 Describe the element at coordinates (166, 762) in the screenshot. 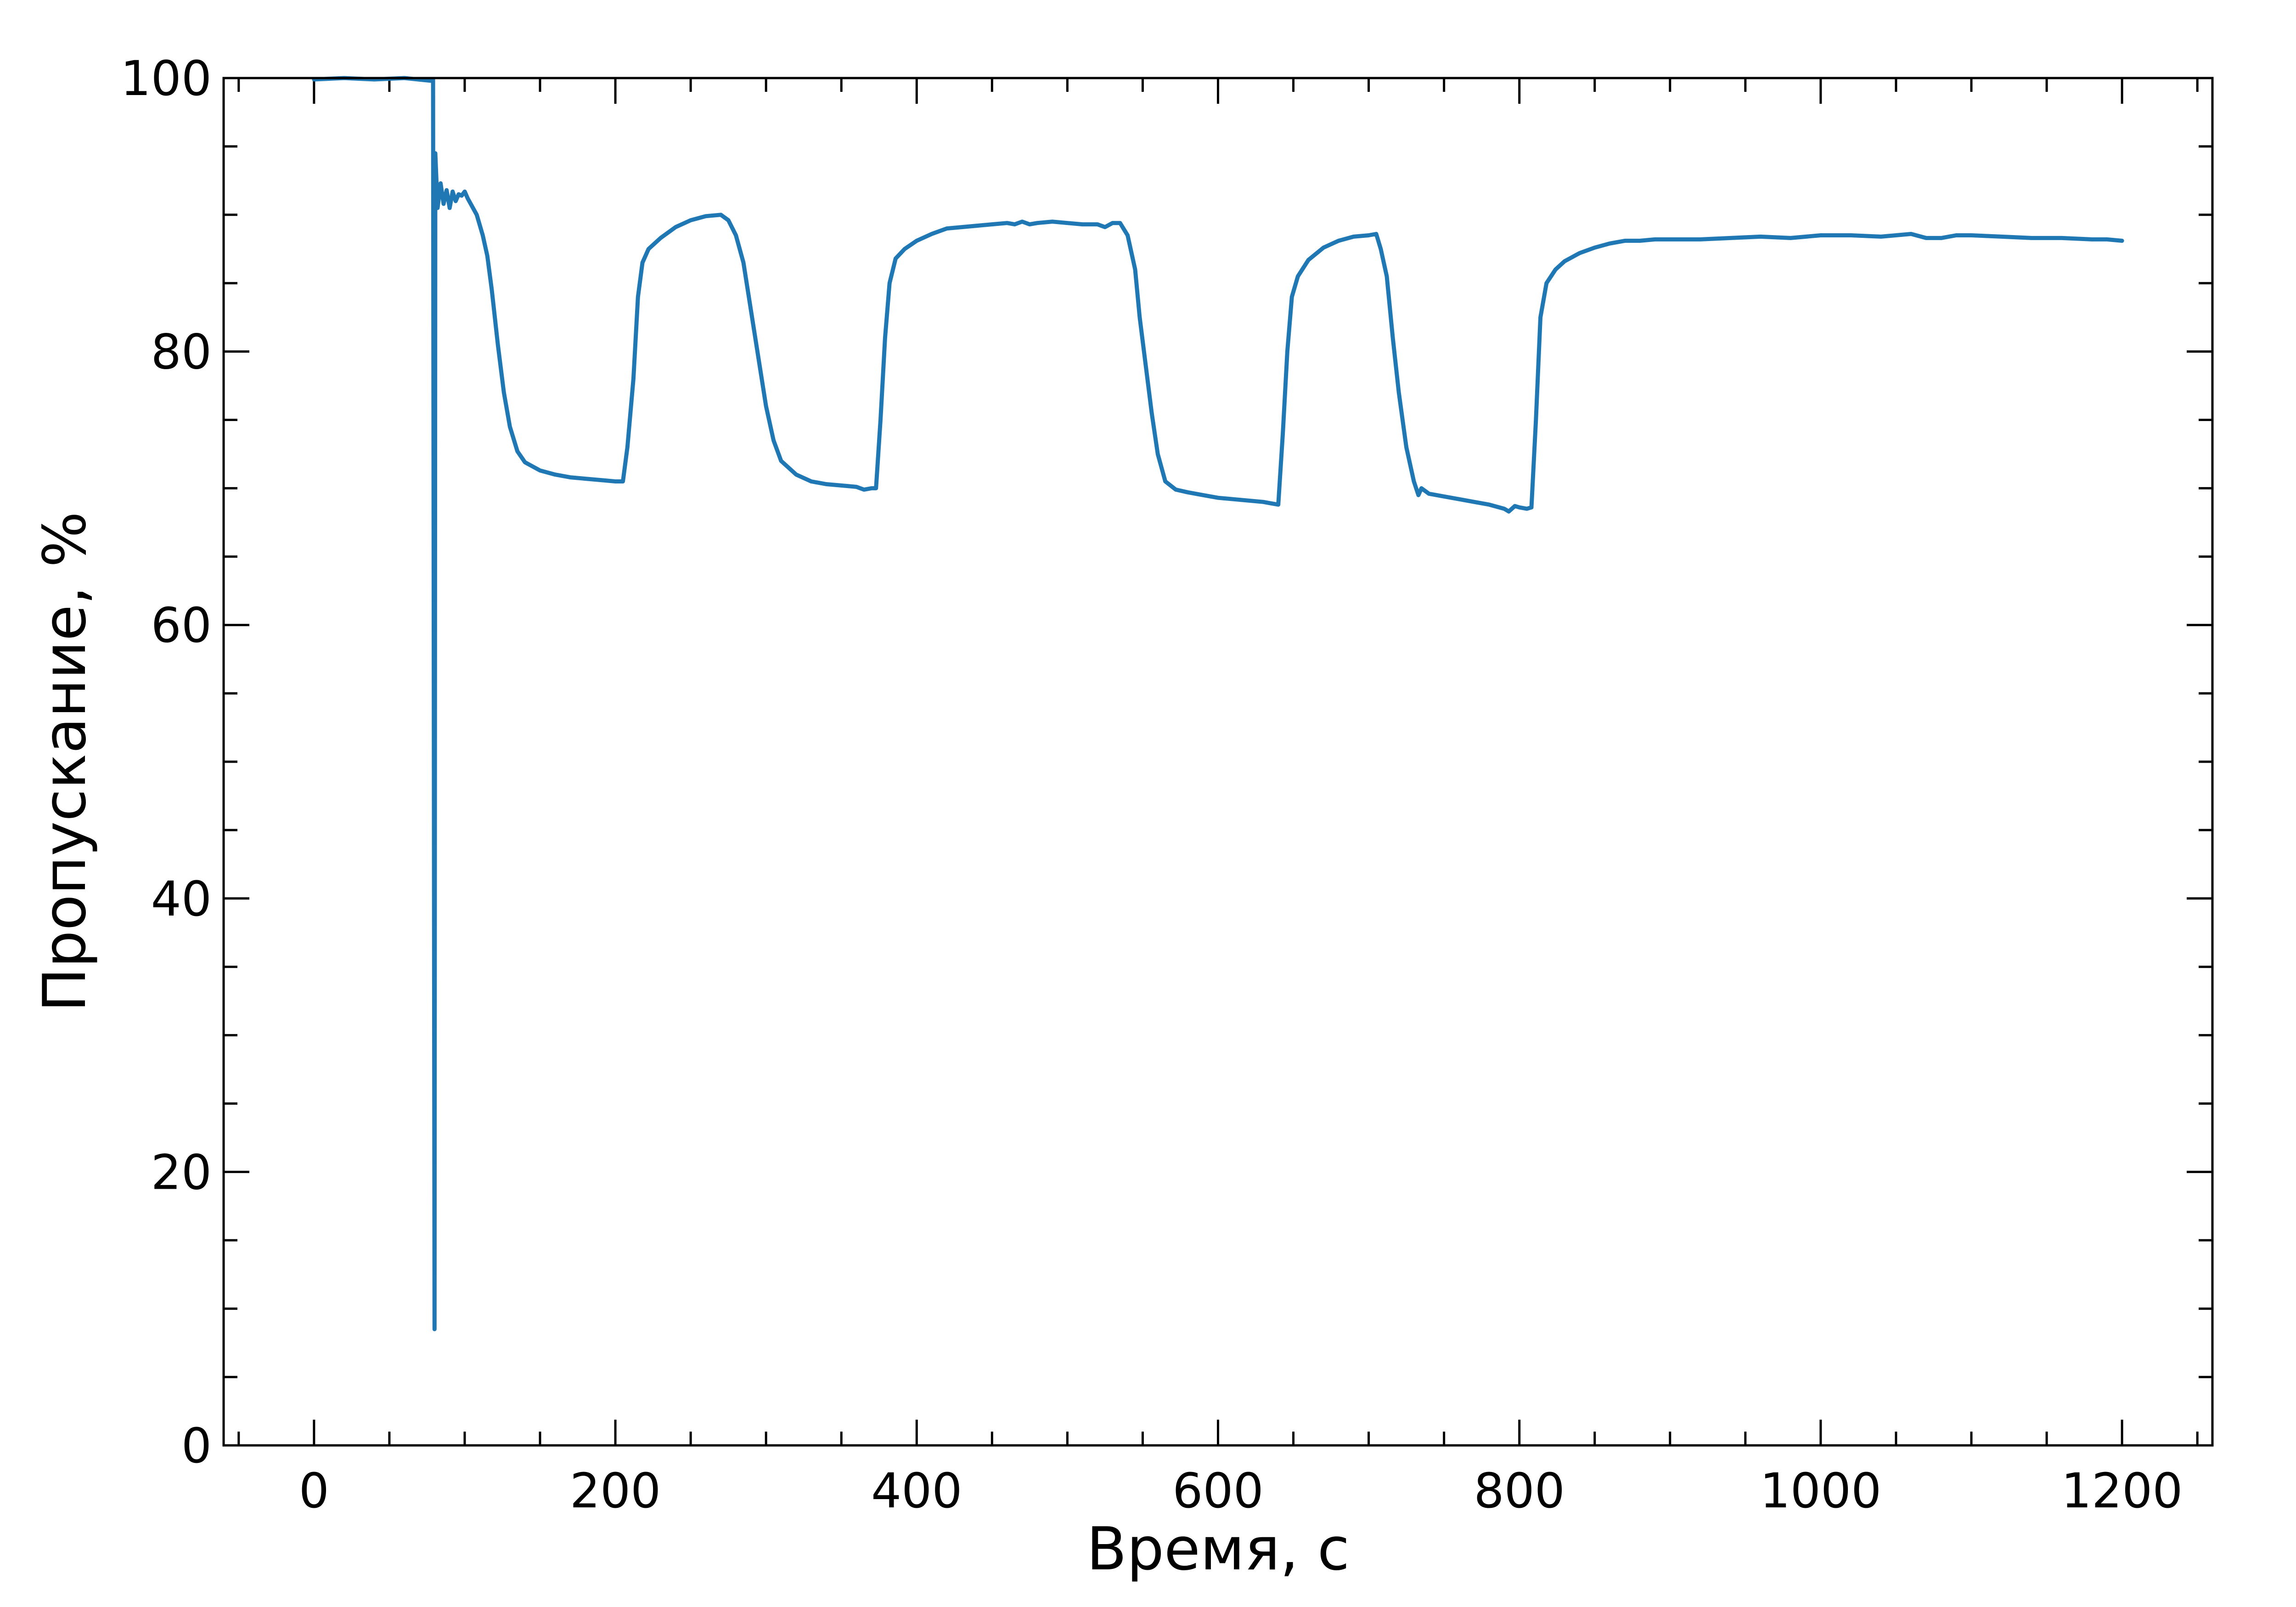

I see `y-tick-labels: 0 20 40 60 80 100` at that location.